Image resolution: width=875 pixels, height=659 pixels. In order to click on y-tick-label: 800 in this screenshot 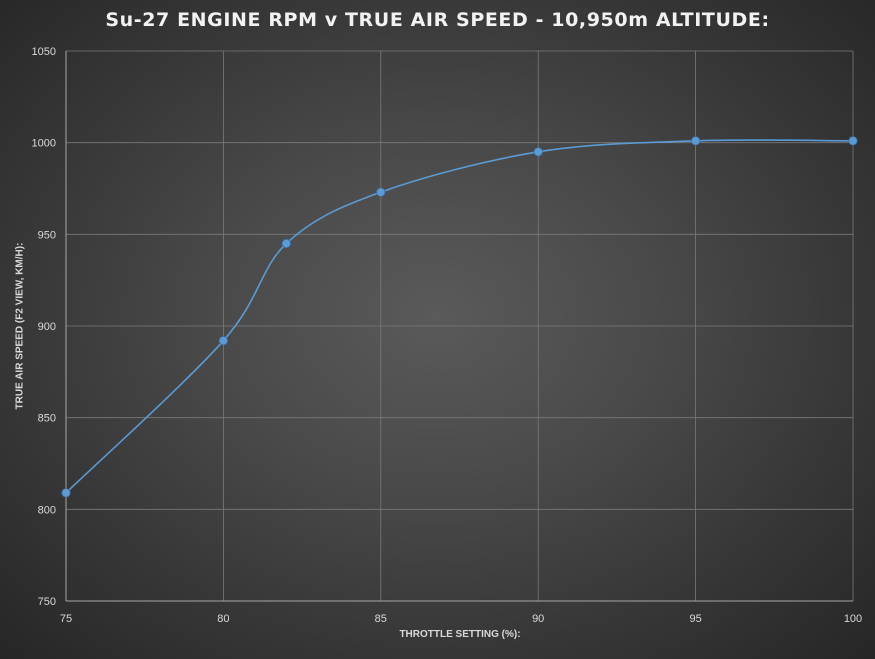, I will do `click(47, 510)`.